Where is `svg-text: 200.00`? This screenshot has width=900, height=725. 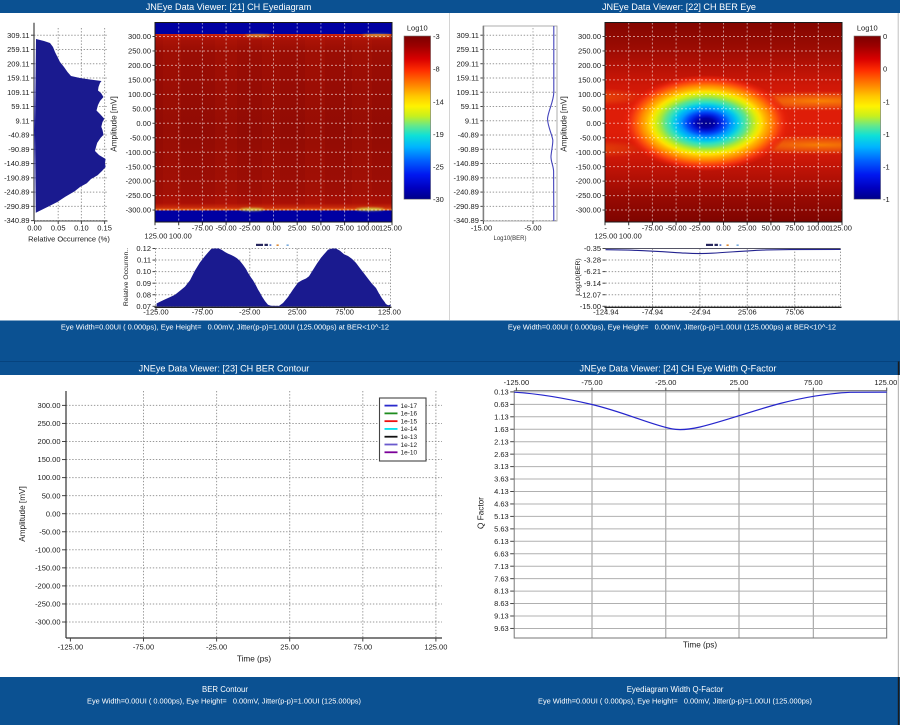 svg-text: 200.00 is located at coordinates (589, 65).